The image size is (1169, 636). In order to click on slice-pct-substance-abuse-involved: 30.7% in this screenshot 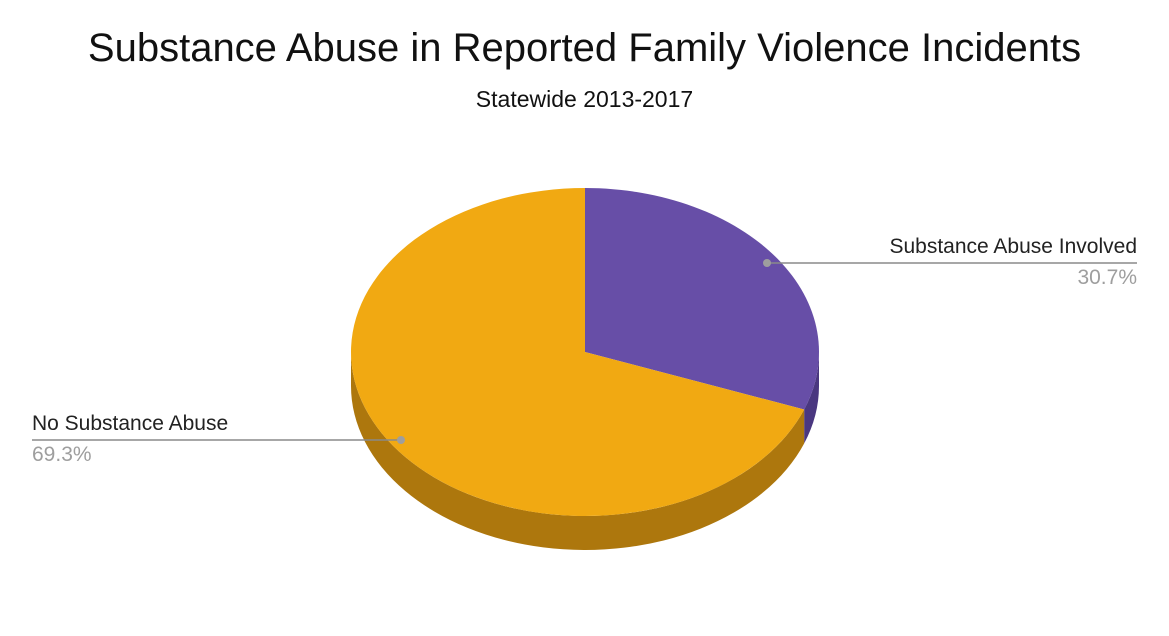, I will do `click(1107, 277)`.